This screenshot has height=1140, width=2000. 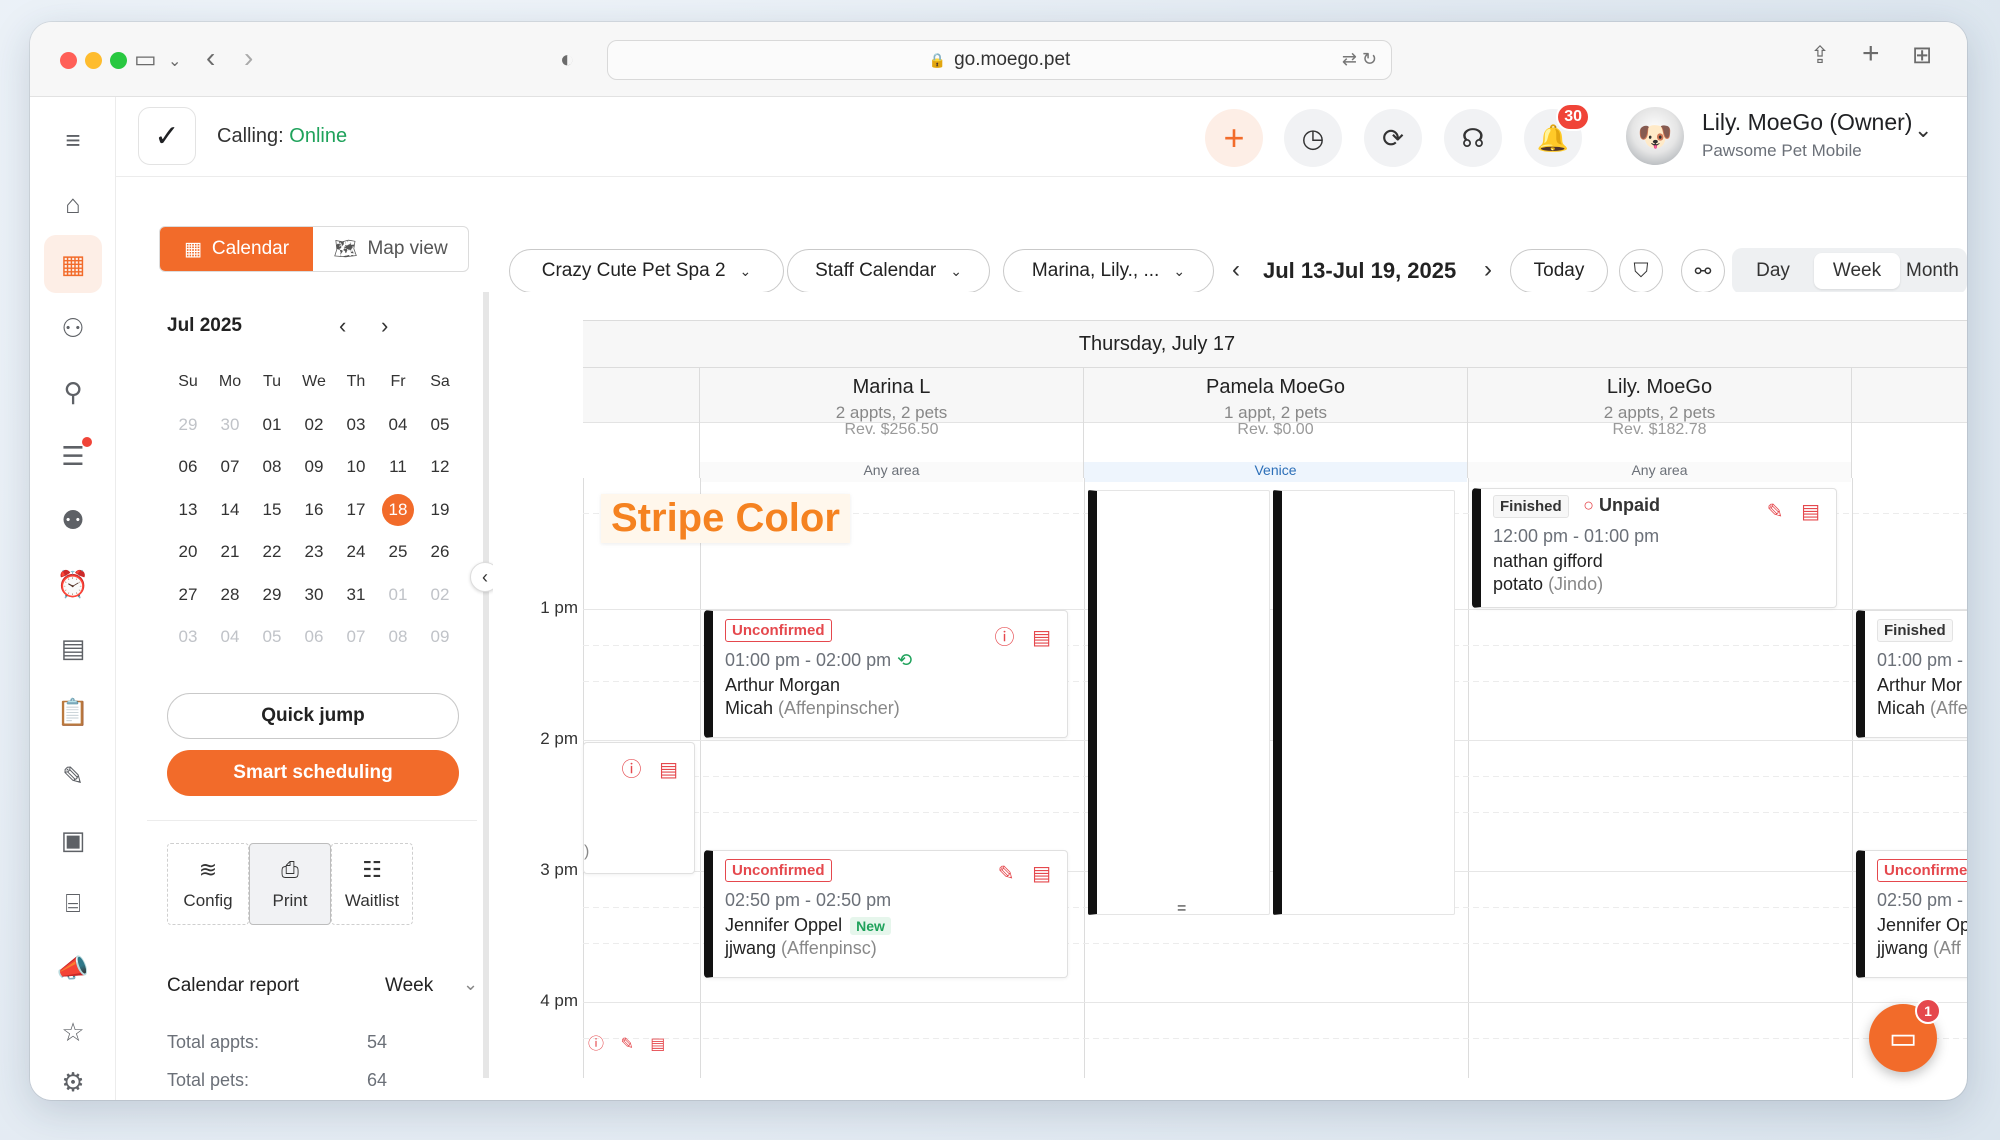 What do you see at coordinates (73, 583) in the screenshot?
I see `reminder-icon: ⏰` at bounding box center [73, 583].